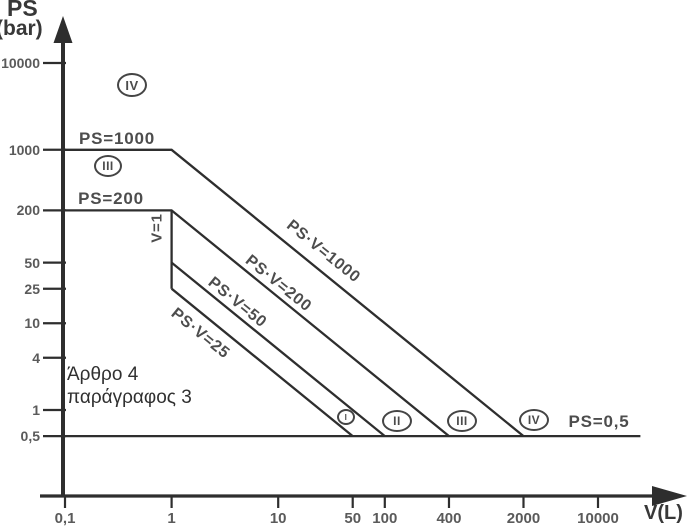 The width and height of the screenshot is (690, 530). I want to click on line-label: PS=0,5, so click(599, 421).